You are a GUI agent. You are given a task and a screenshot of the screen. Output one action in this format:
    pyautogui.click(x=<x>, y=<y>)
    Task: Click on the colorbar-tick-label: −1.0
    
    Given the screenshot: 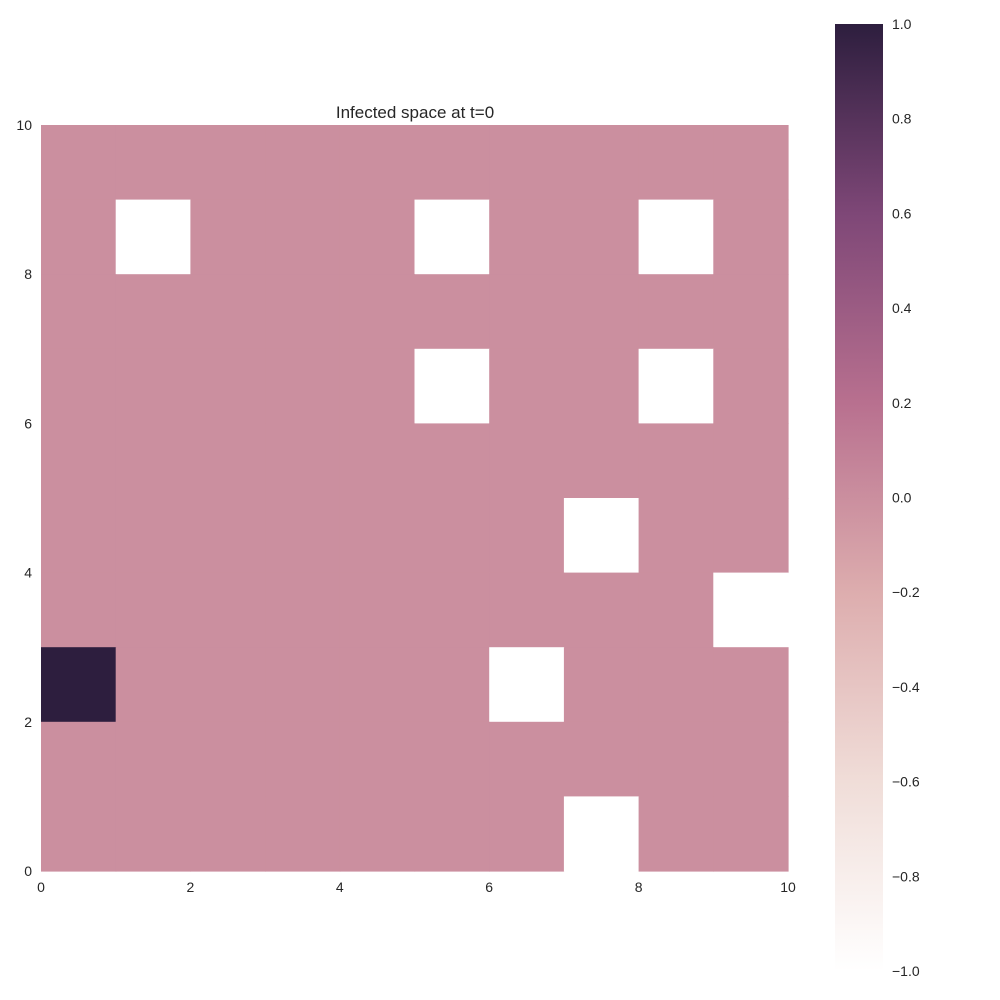 What is the action you would take?
    pyautogui.click(x=906, y=971)
    